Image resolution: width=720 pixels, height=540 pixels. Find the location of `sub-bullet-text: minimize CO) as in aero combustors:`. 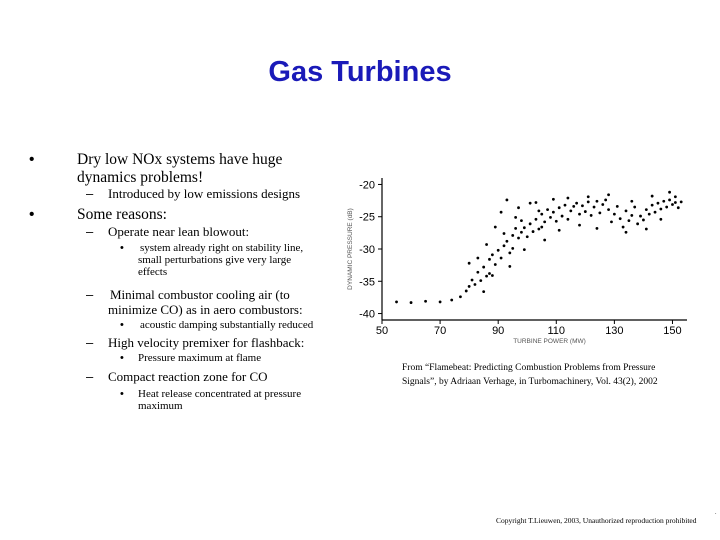

sub-bullet-text: minimize CO) as in aero combustors: is located at coordinates (205, 309).